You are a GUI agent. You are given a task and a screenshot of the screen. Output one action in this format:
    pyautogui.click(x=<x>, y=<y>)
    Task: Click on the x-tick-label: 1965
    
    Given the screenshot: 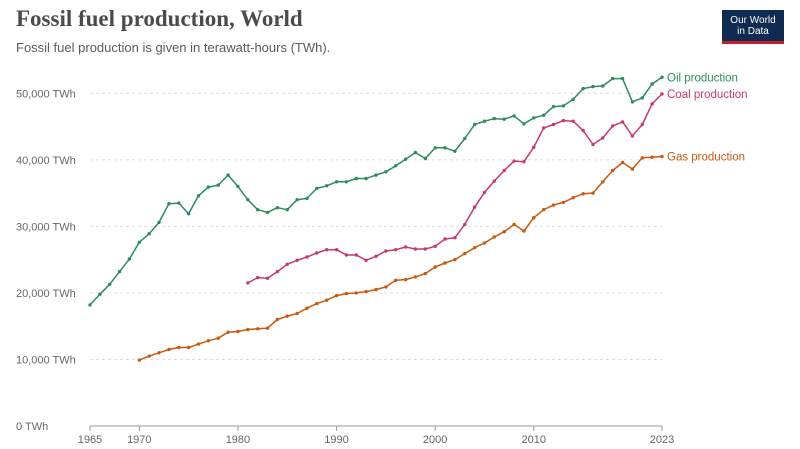 What is the action you would take?
    pyautogui.click(x=90, y=440)
    